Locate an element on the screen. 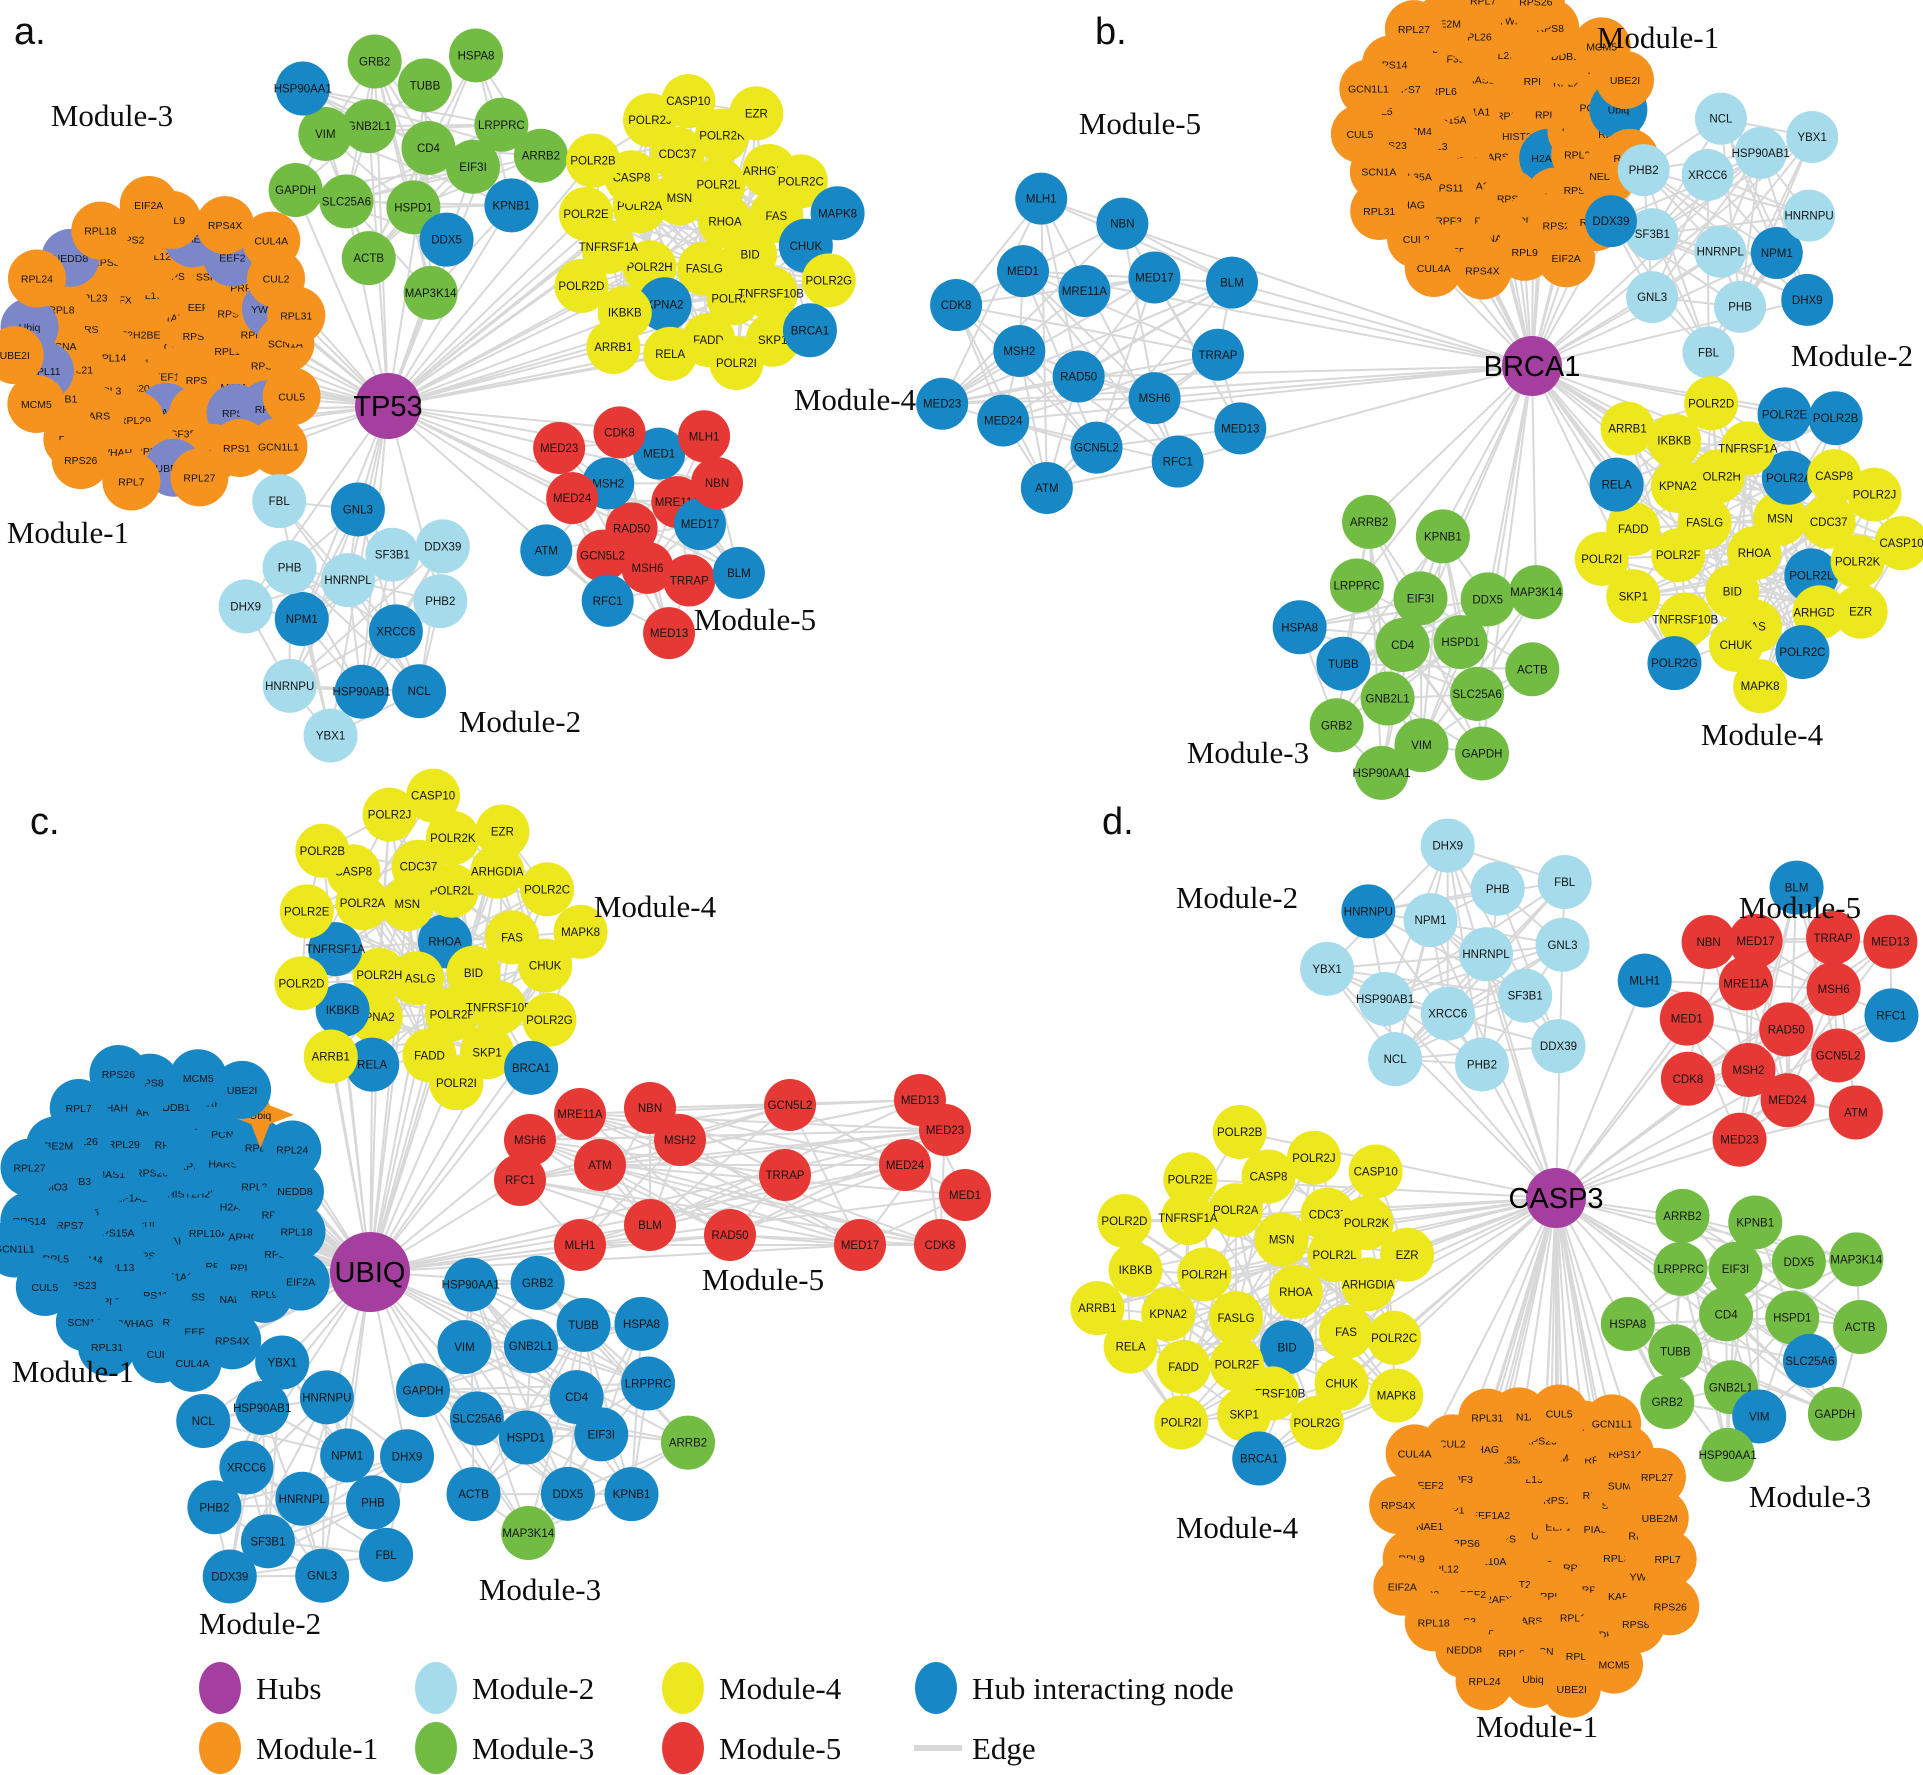 The width and height of the screenshot is (1923, 1775). node-POLR2C: POLR2C is located at coordinates (1394, 1337).